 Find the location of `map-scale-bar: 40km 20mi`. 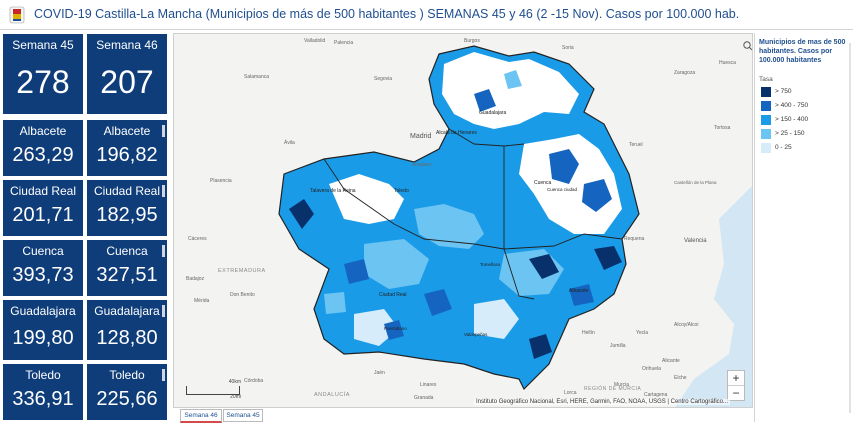

map-scale-bar: 40km 20mi is located at coordinates (213, 389).